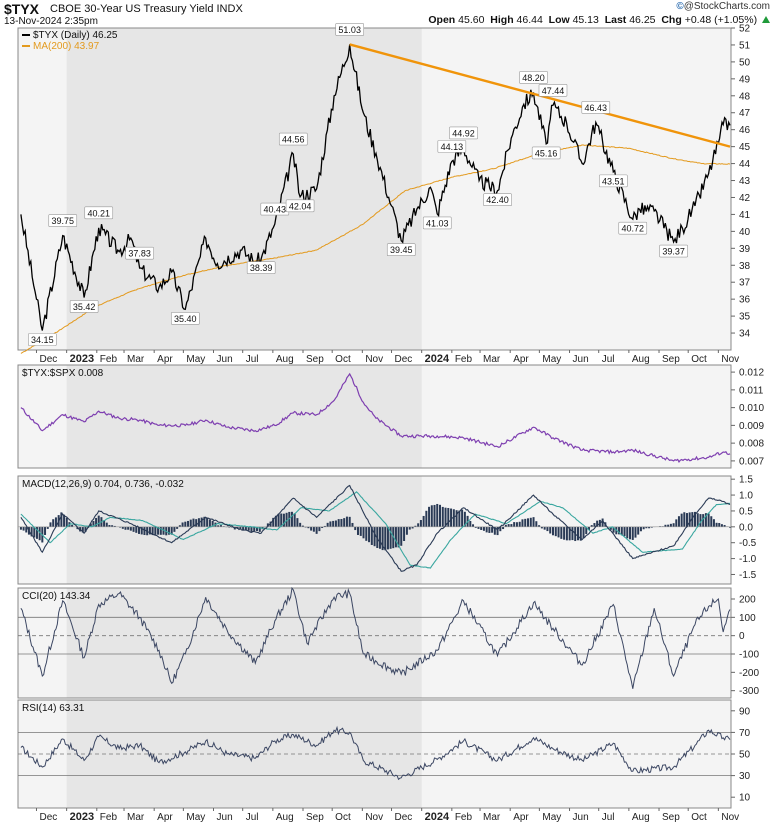 The height and width of the screenshot is (828, 780). I want to click on x-axis-bottom-label: Mar, so click(492, 817).